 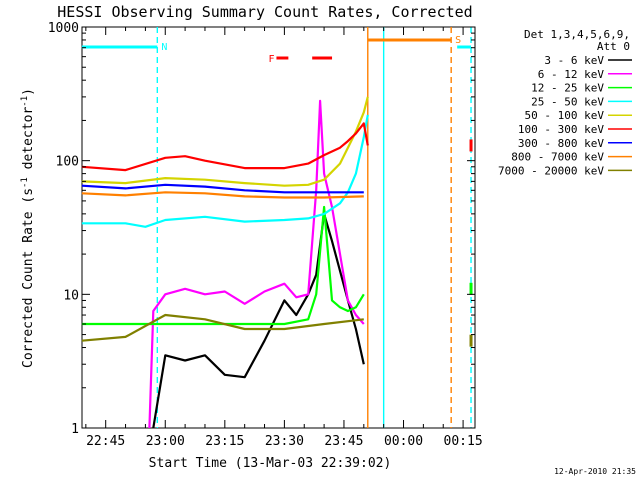 I want to click on y-axis-label-part-4: ), so click(x=28, y=92).